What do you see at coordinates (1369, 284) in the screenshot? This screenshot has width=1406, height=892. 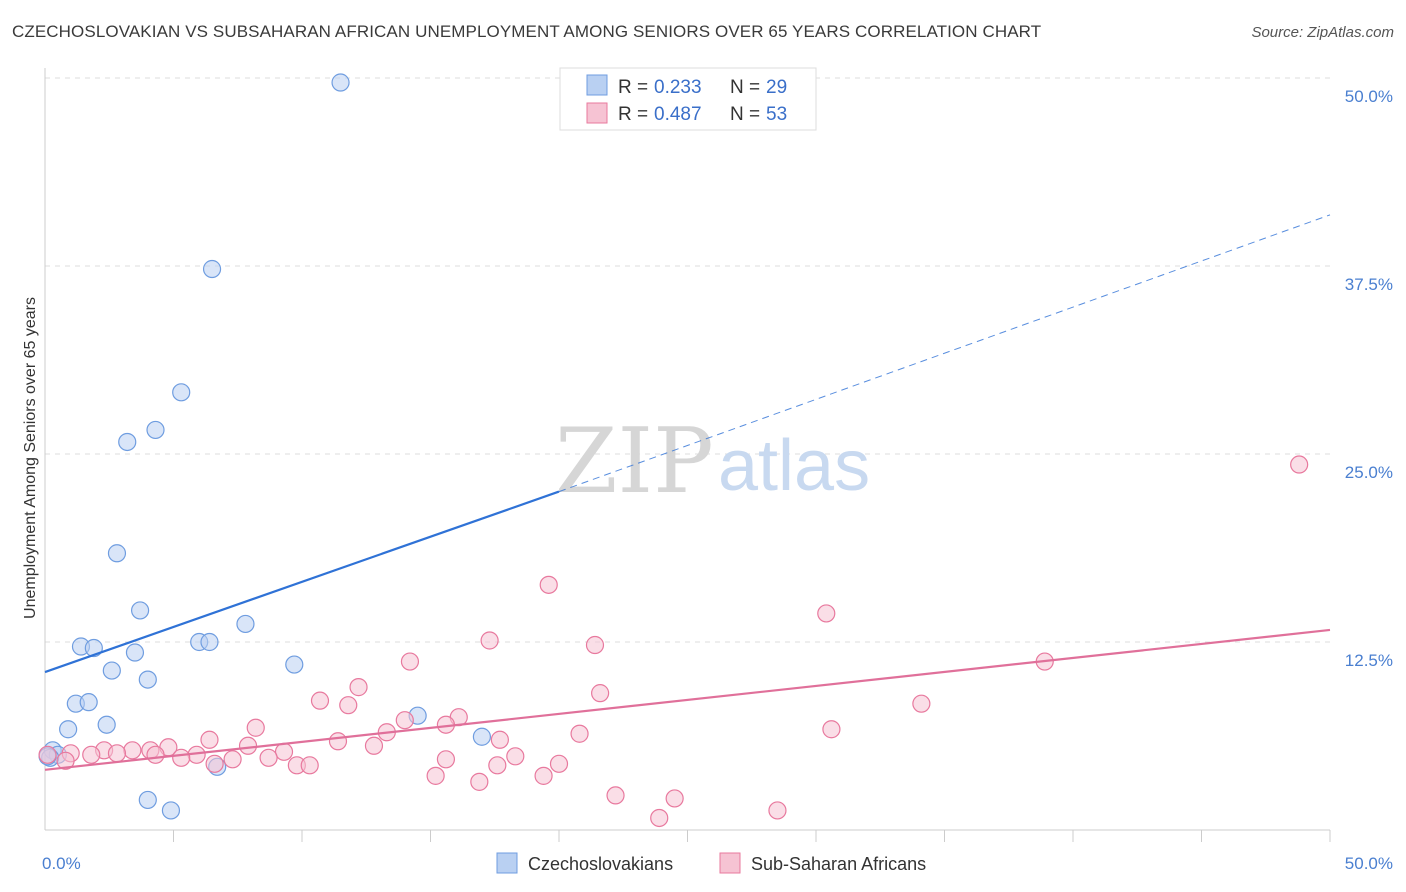 I see `y-tick-label: 37.5%` at bounding box center [1369, 284].